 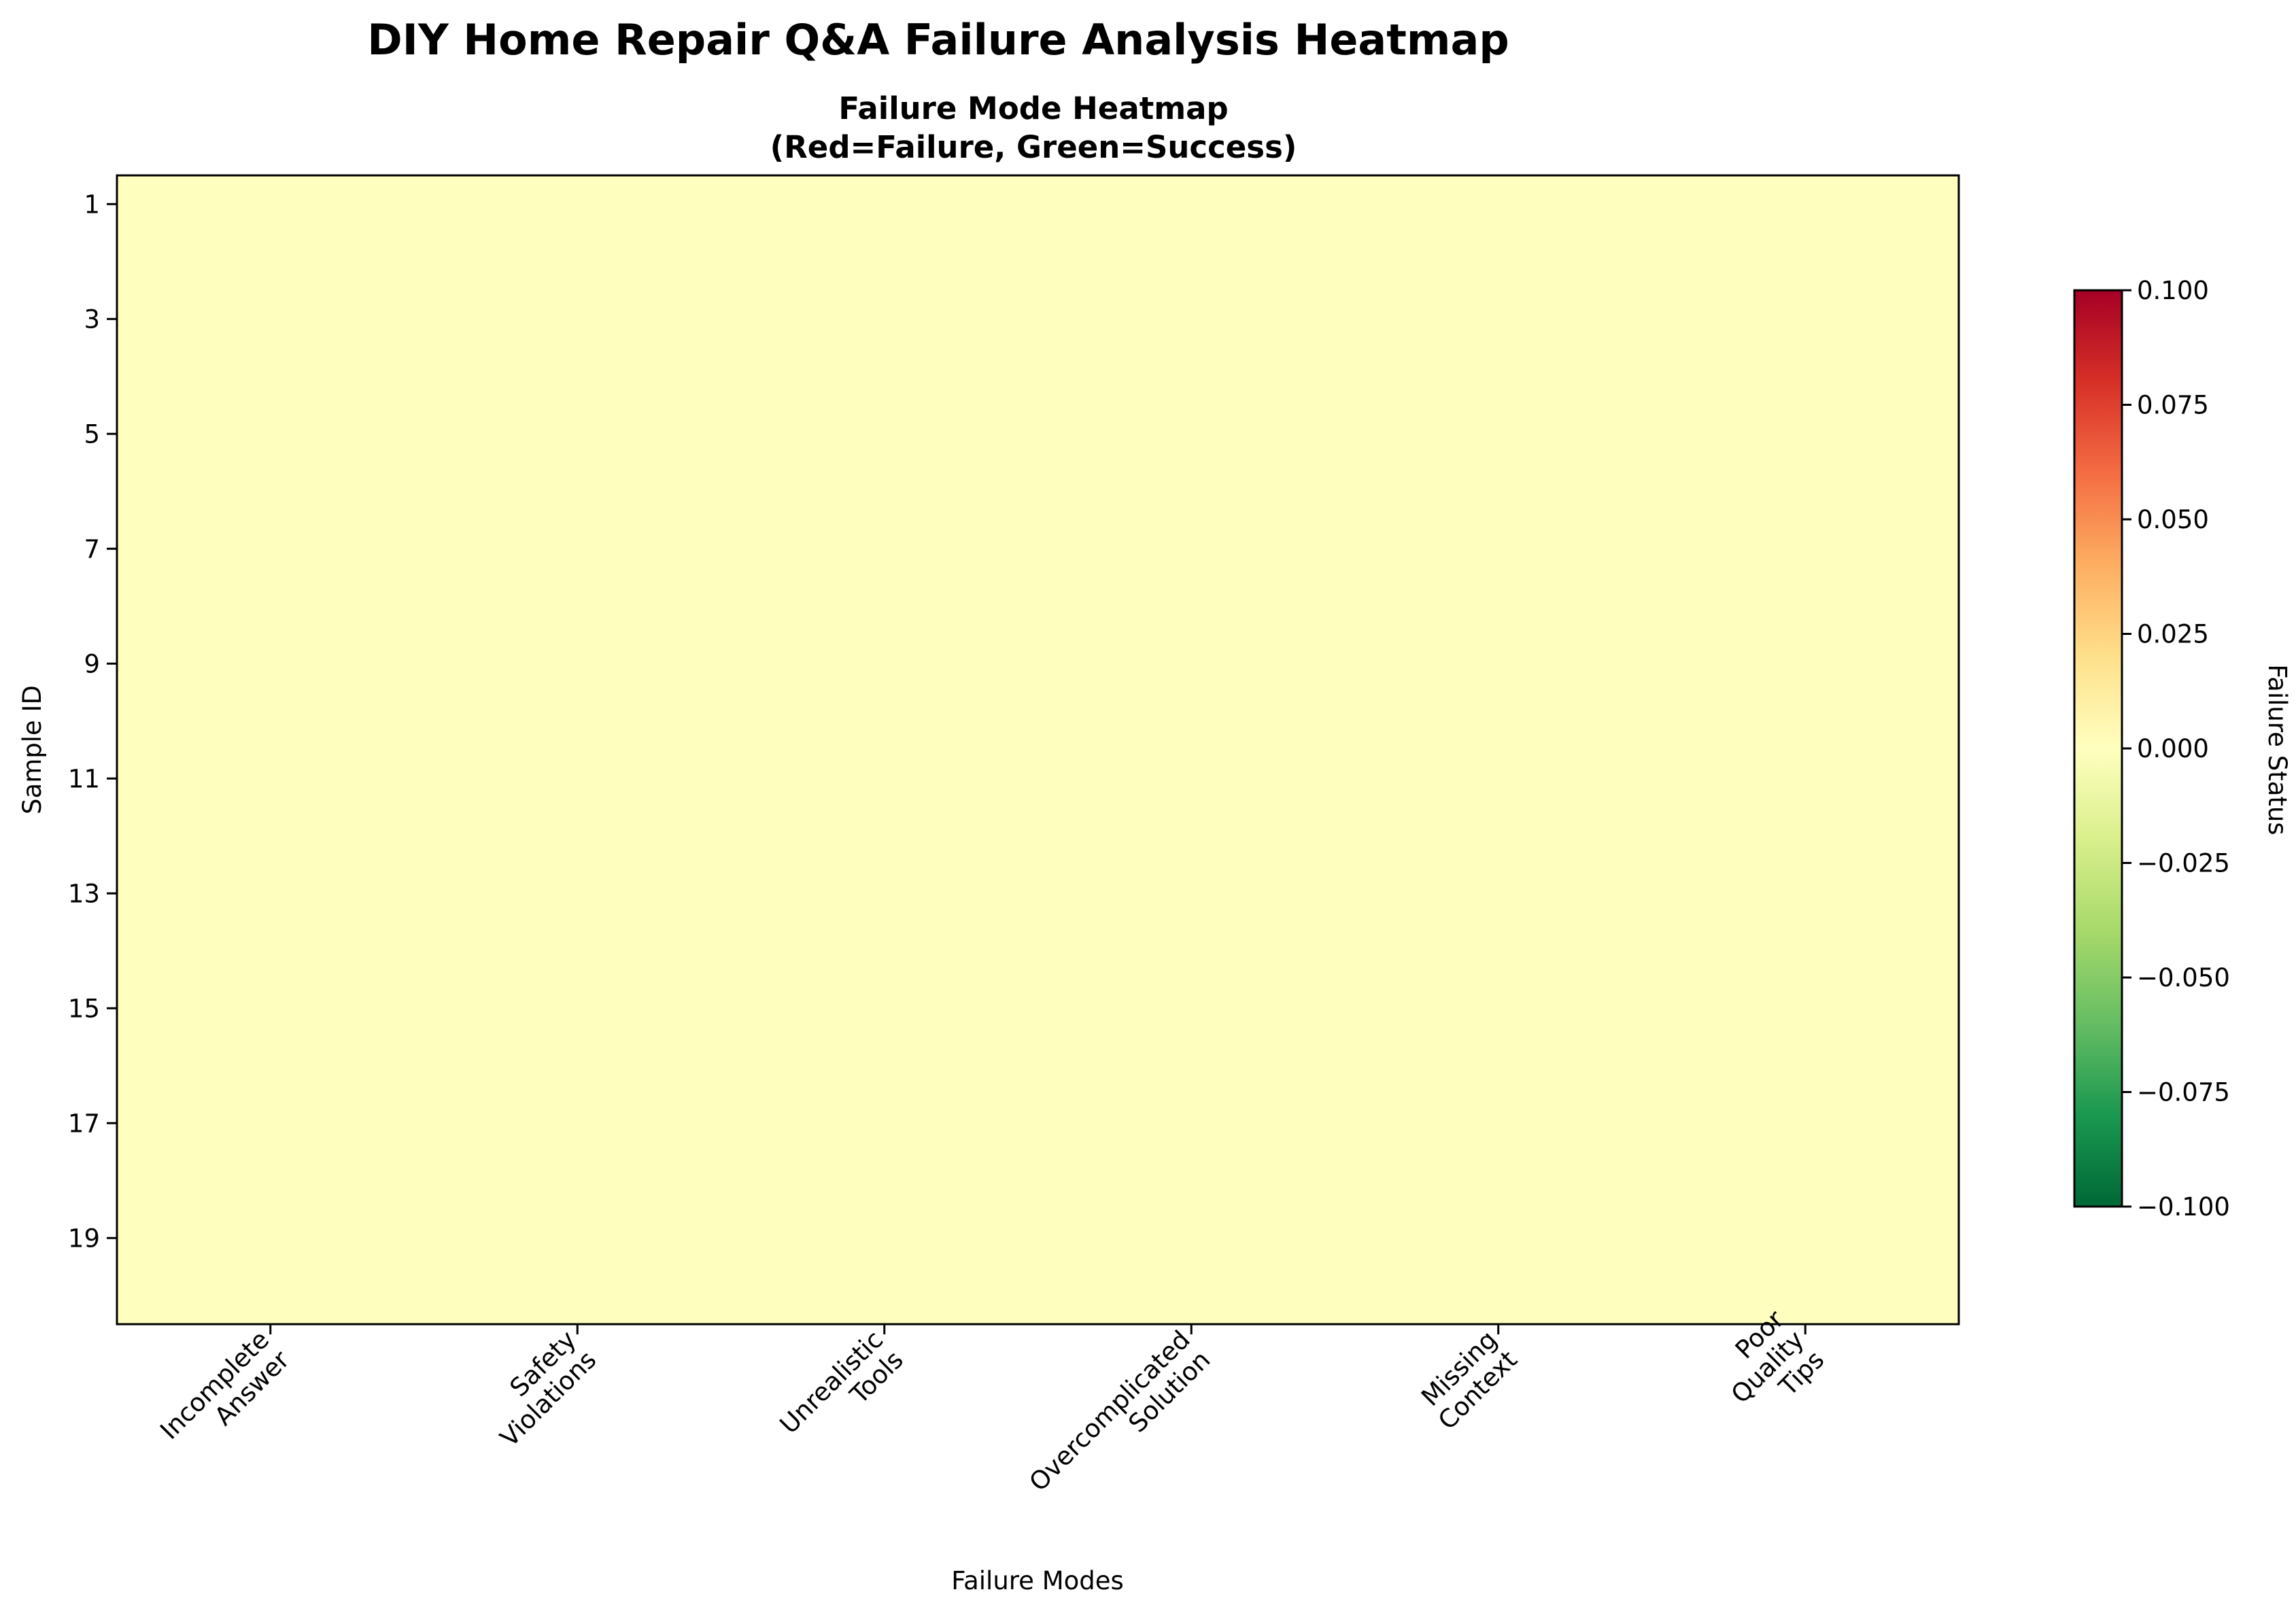 What do you see at coordinates (92, 205) in the screenshot?
I see `y-tick-label: 1` at bounding box center [92, 205].